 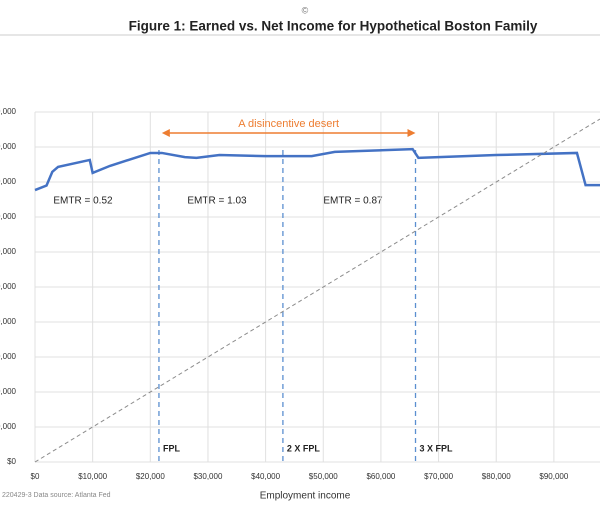 I want to click on x-tick-label: $0, so click(x=35, y=476).